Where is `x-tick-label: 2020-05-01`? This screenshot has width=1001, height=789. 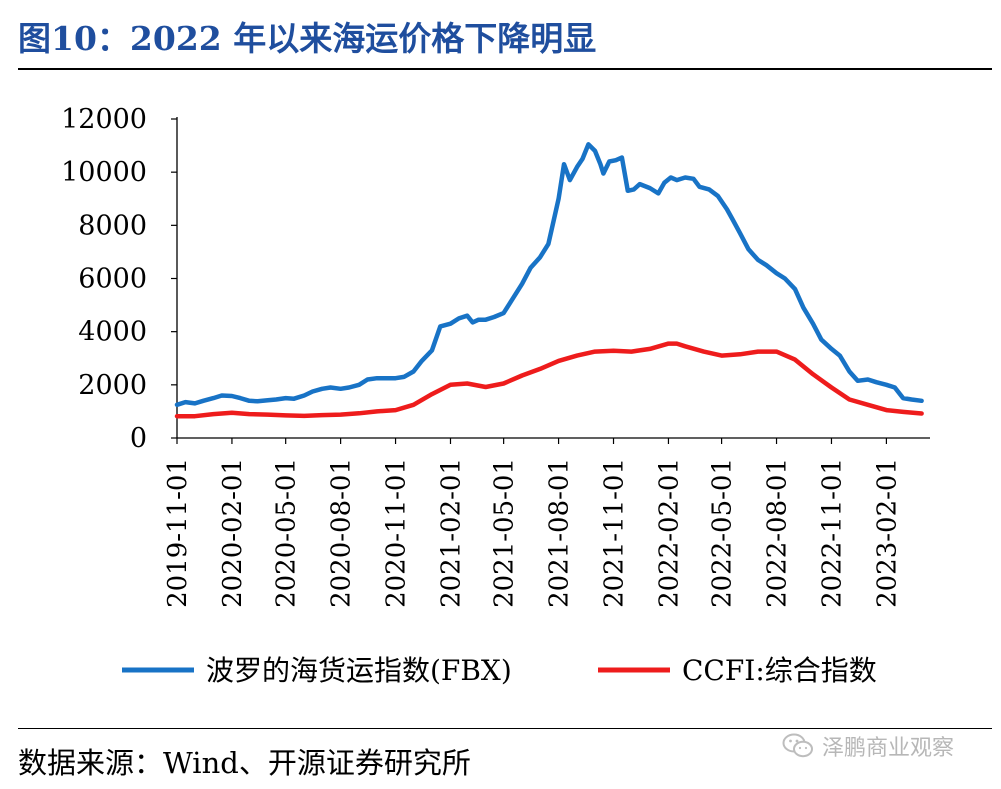 x-tick-label: 2020-05-01 is located at coordinates (287, 533).